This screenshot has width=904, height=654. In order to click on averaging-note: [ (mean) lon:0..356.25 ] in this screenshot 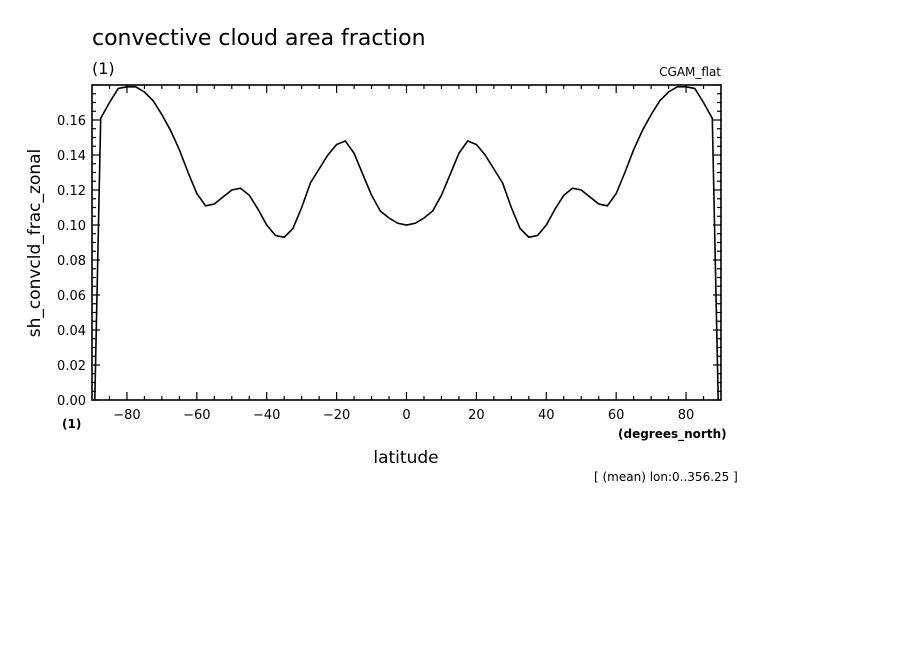, I will do `click(666, 477)`.